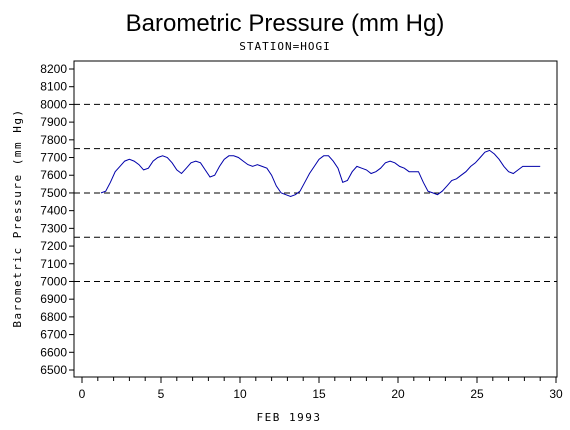 Image resolution: width=570 pixels, height=430 pixels. Describe the element at coordinates (53, 281) in the screenshot. I see `y-tick-label: 7000` at that location.